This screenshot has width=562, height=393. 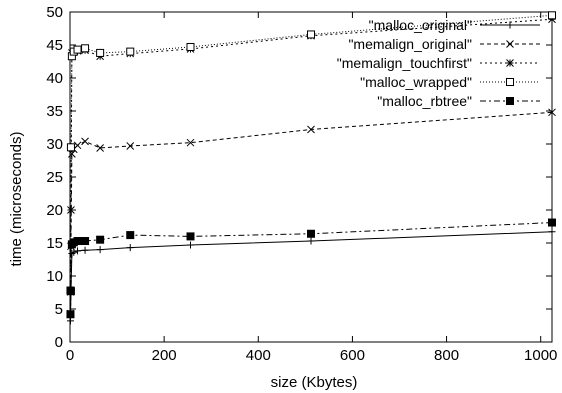 I want to click on legend-label: "memalign_original", so click(x=410, y=44).